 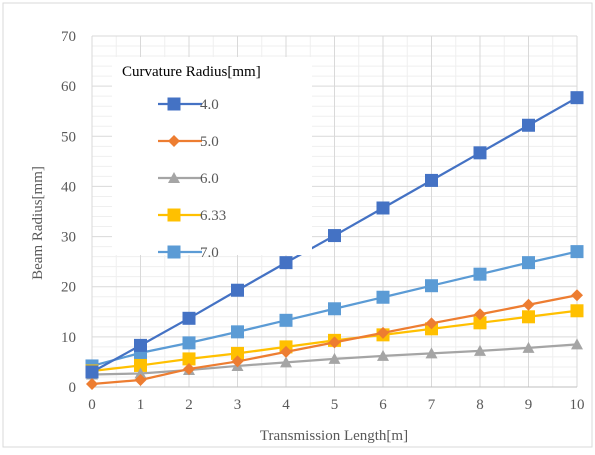 What do you see at coordinates (529, 405) in the screenshot?
I see `x-tick-label: 9` at bounding box center [529, 405].